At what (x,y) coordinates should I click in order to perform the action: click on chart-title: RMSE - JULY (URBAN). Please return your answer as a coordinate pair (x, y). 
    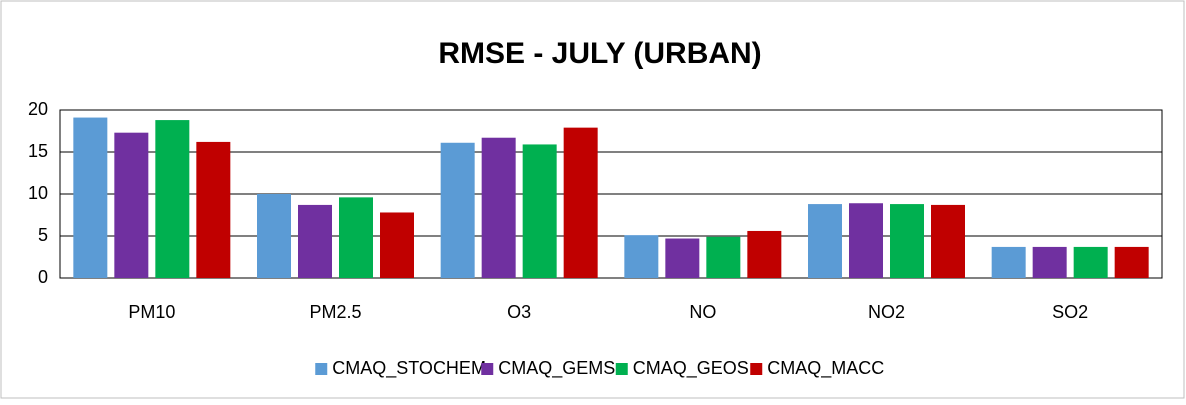
    Looking at the image, I should click on (599, 53).